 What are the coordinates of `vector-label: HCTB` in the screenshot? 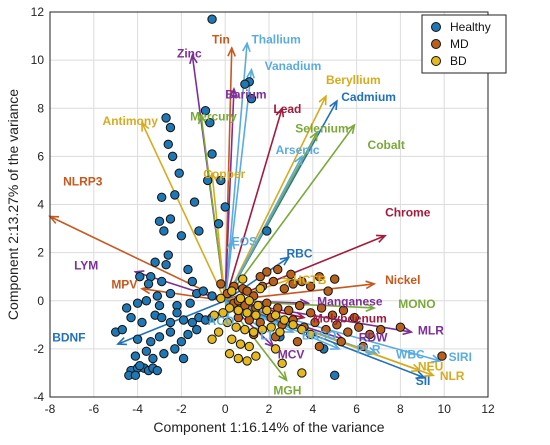 It's located at (310, 280).